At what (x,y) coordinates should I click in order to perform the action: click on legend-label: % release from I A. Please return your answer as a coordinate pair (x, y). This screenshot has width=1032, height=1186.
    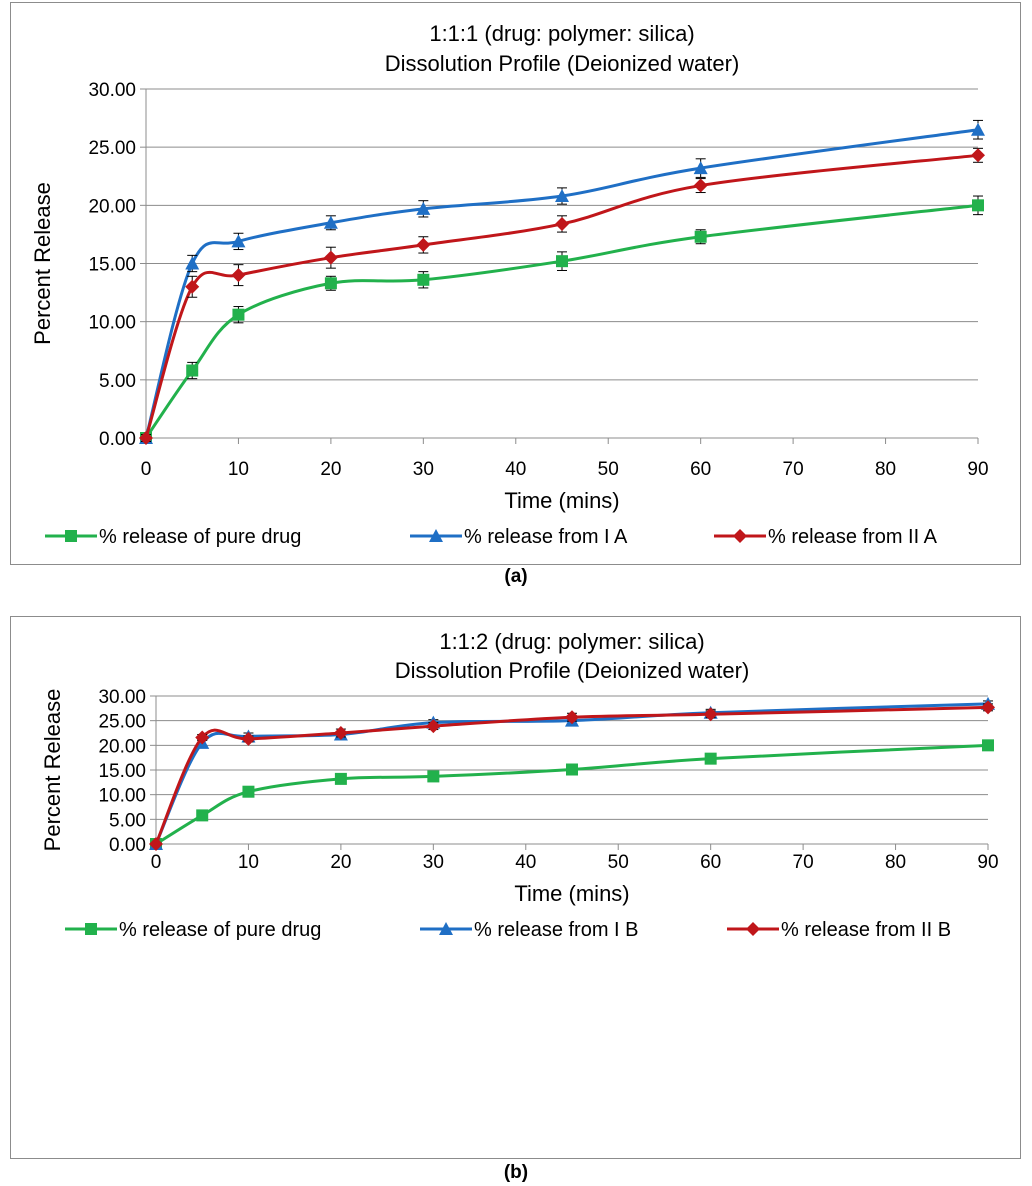
    Looking at the image, I should click on (546, 537).